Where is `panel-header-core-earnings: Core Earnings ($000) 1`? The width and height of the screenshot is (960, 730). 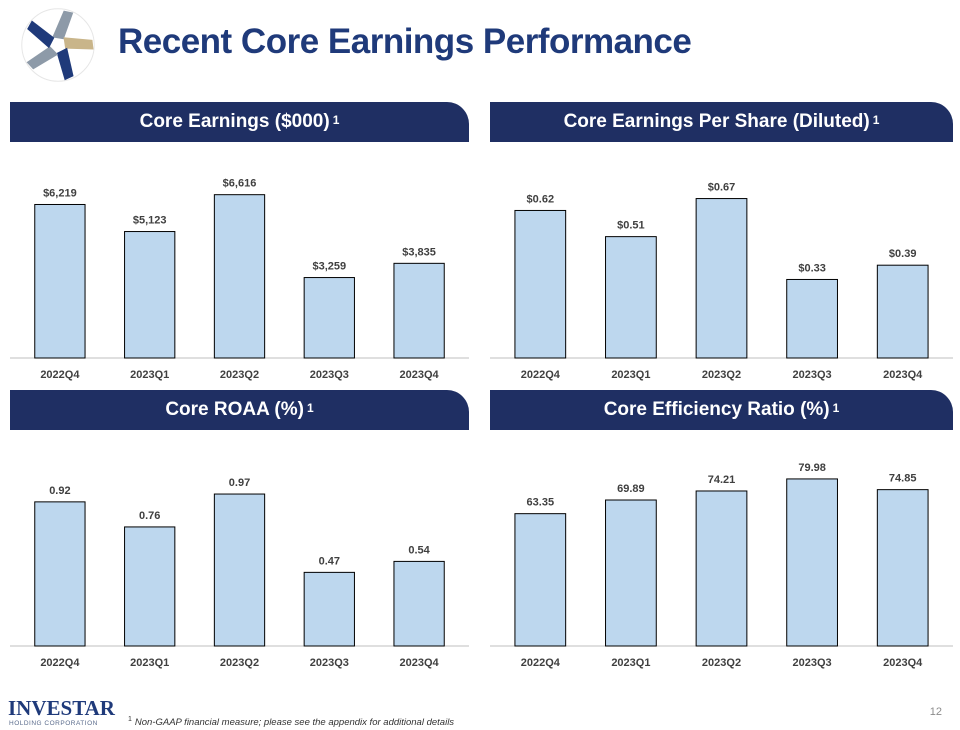
panel-header-core-earnings: Core Earnings ($000) 1 is located at coordinates (239, 122).